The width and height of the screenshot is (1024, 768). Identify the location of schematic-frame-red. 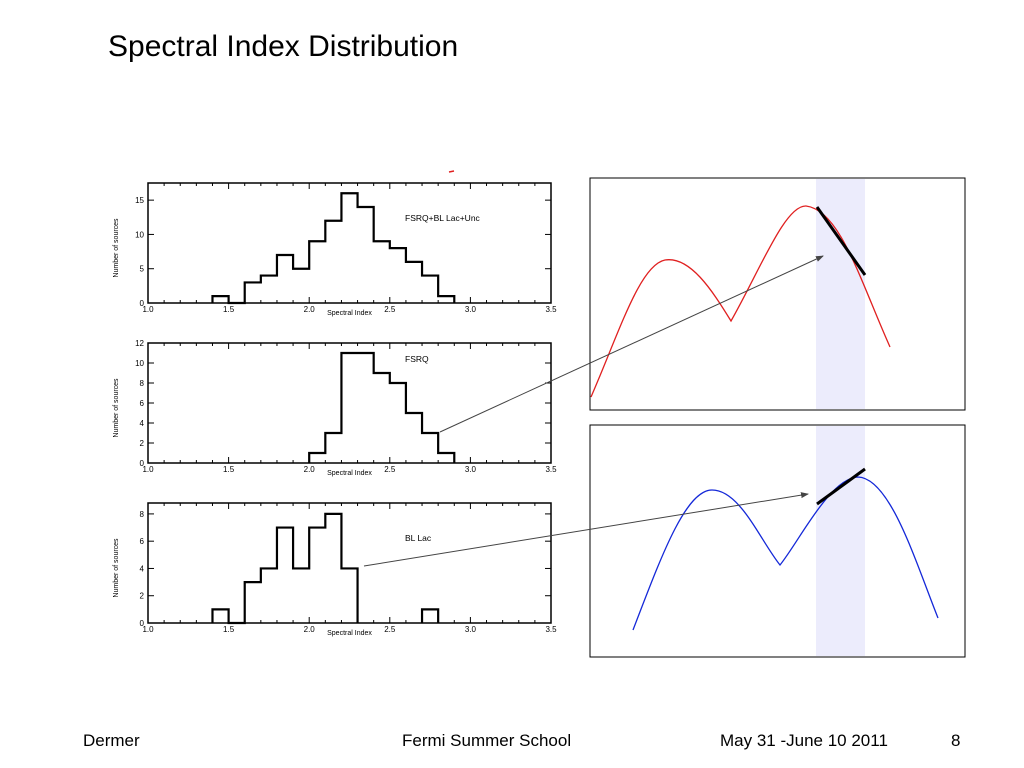
(777, 294).